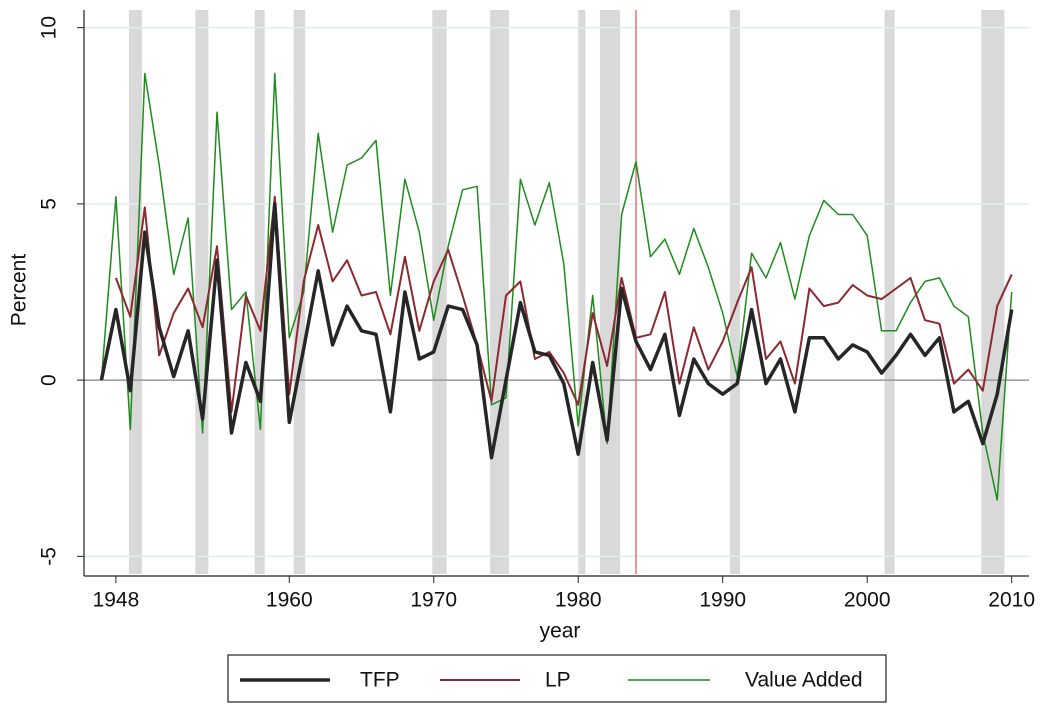  I want to click on legend-label: TFP, so click(380, 680).